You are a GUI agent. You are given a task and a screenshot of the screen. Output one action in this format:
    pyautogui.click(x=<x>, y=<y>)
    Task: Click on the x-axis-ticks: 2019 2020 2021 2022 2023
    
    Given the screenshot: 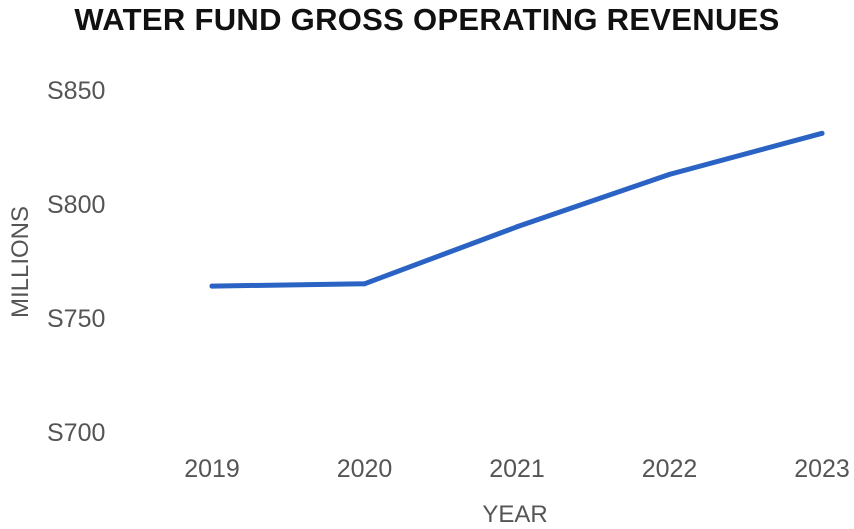 What is the action you would take?
    pyautogui.click(x=517, y=469)
    